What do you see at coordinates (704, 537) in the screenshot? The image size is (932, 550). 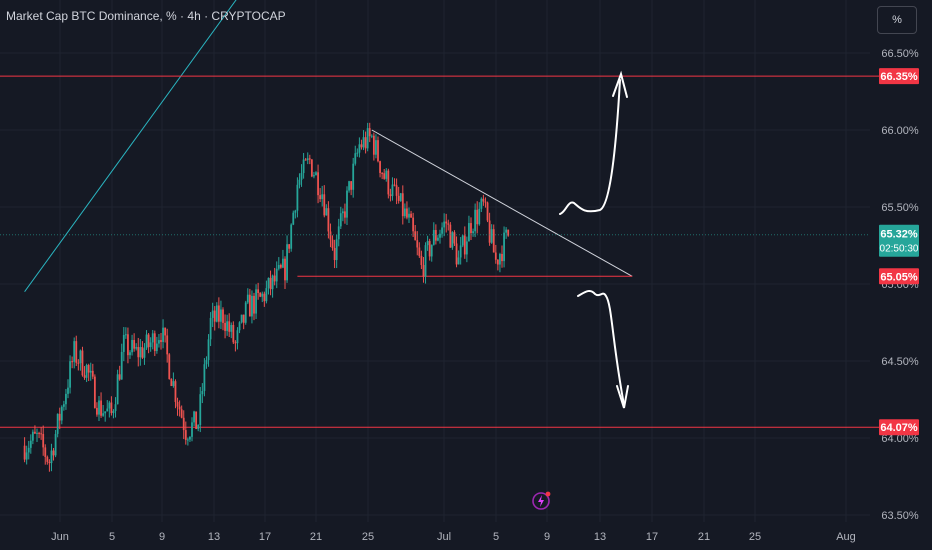 I see `x-tick-label: 21` at bounding box center [704, 537].